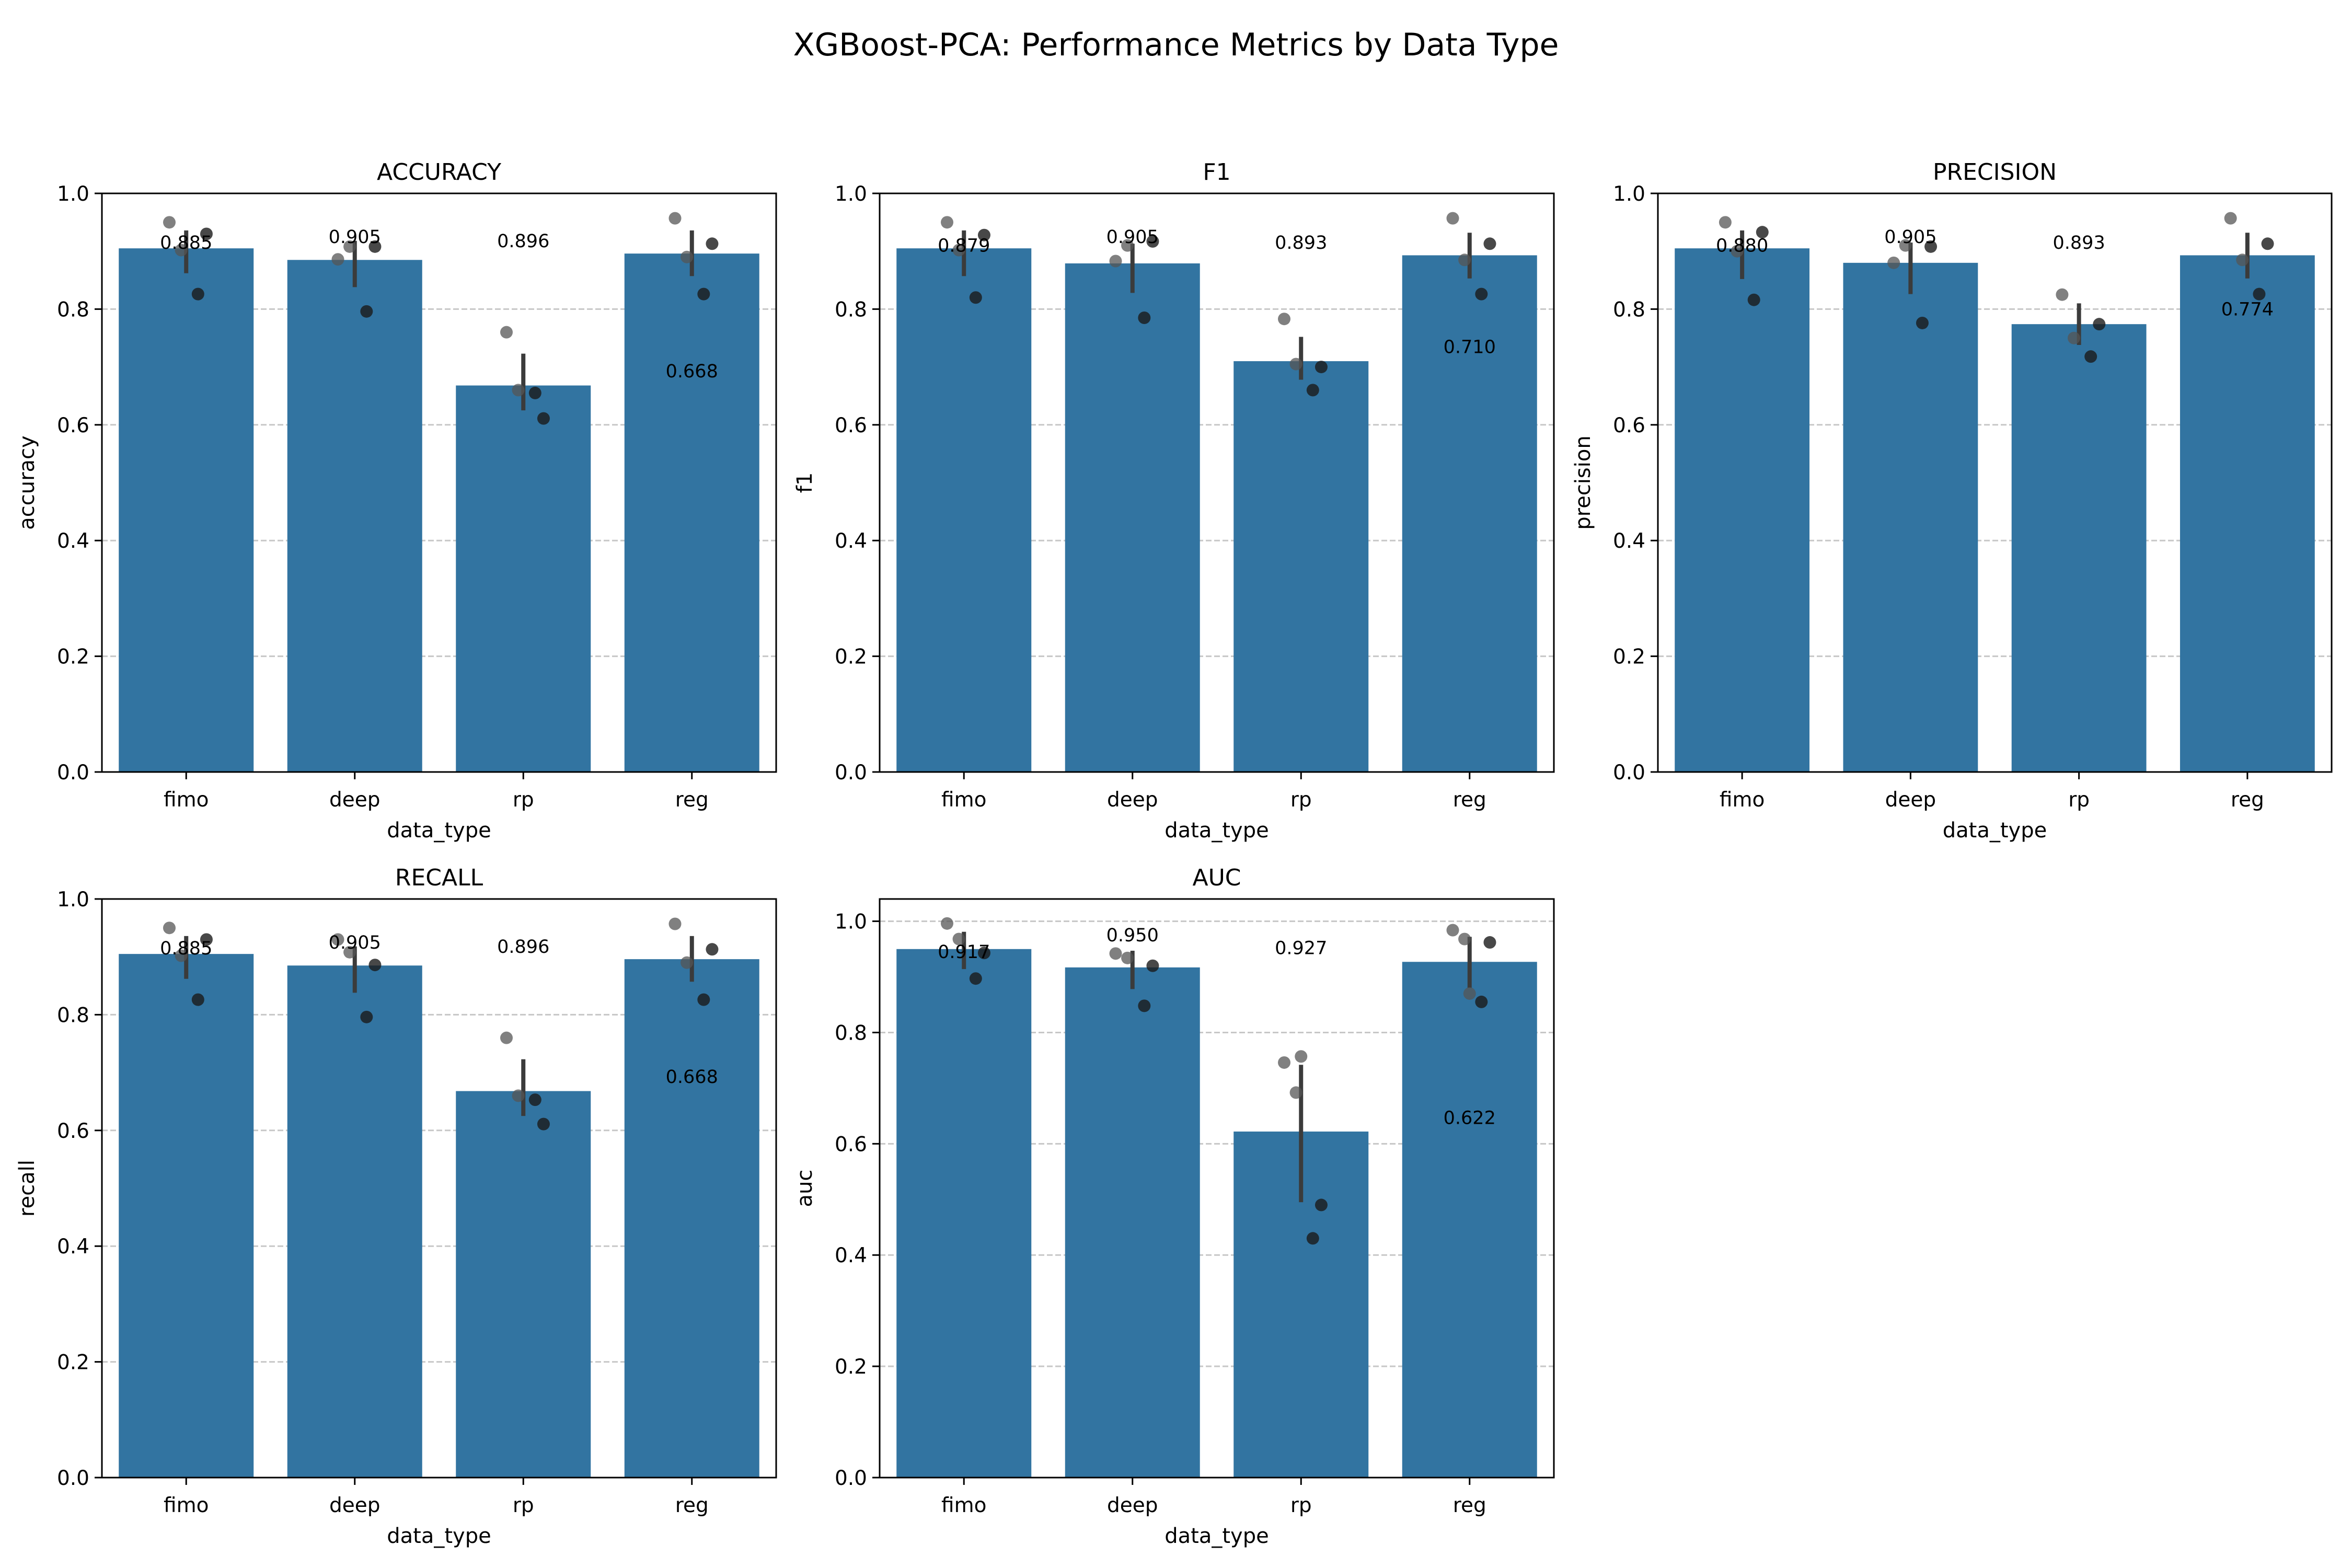  I want to click on subplot-title: F1, so click(1216, 172).